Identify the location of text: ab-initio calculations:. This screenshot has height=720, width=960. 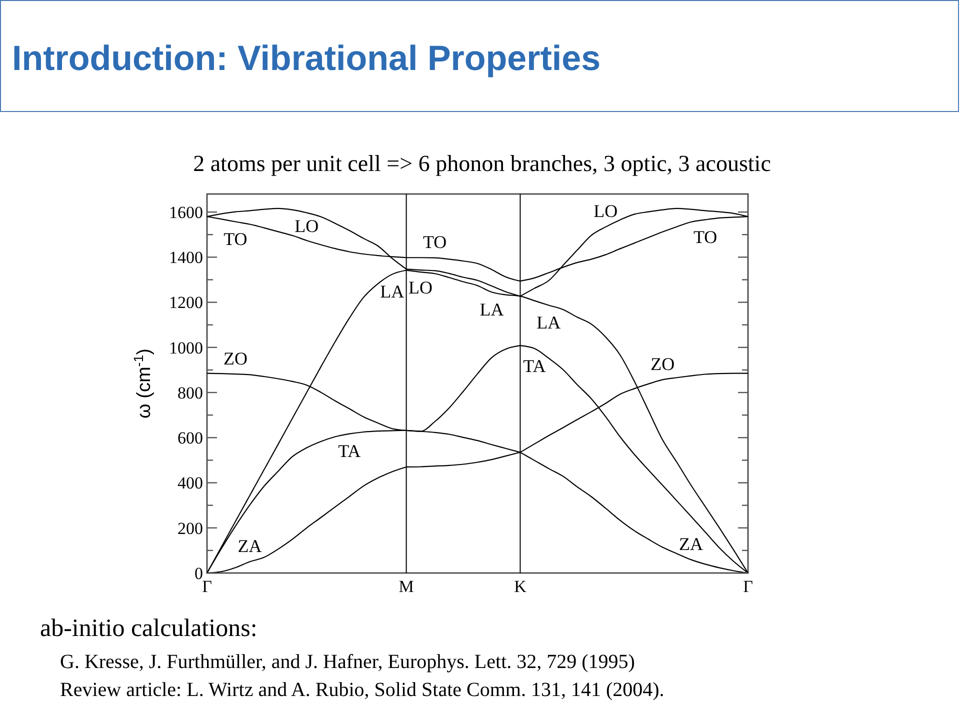
(149, 628).